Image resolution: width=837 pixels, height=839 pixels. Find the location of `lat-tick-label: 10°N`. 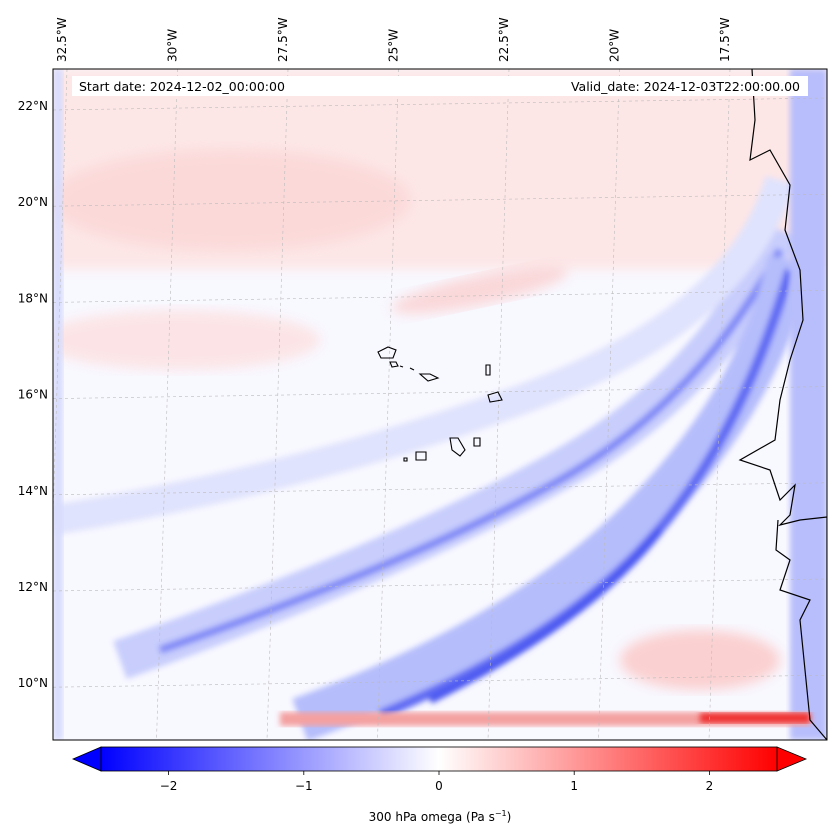

lat-tick-label: 10°N is located at coordinates (33, 683).